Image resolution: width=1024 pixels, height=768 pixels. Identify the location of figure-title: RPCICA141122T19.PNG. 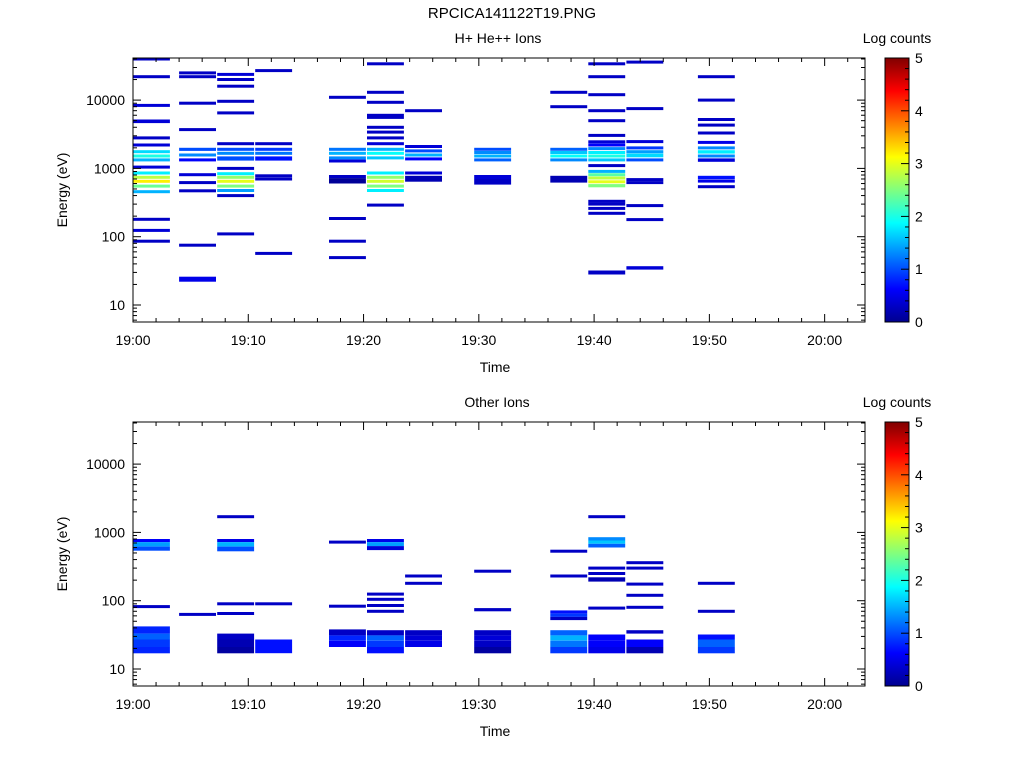
(512, 13).